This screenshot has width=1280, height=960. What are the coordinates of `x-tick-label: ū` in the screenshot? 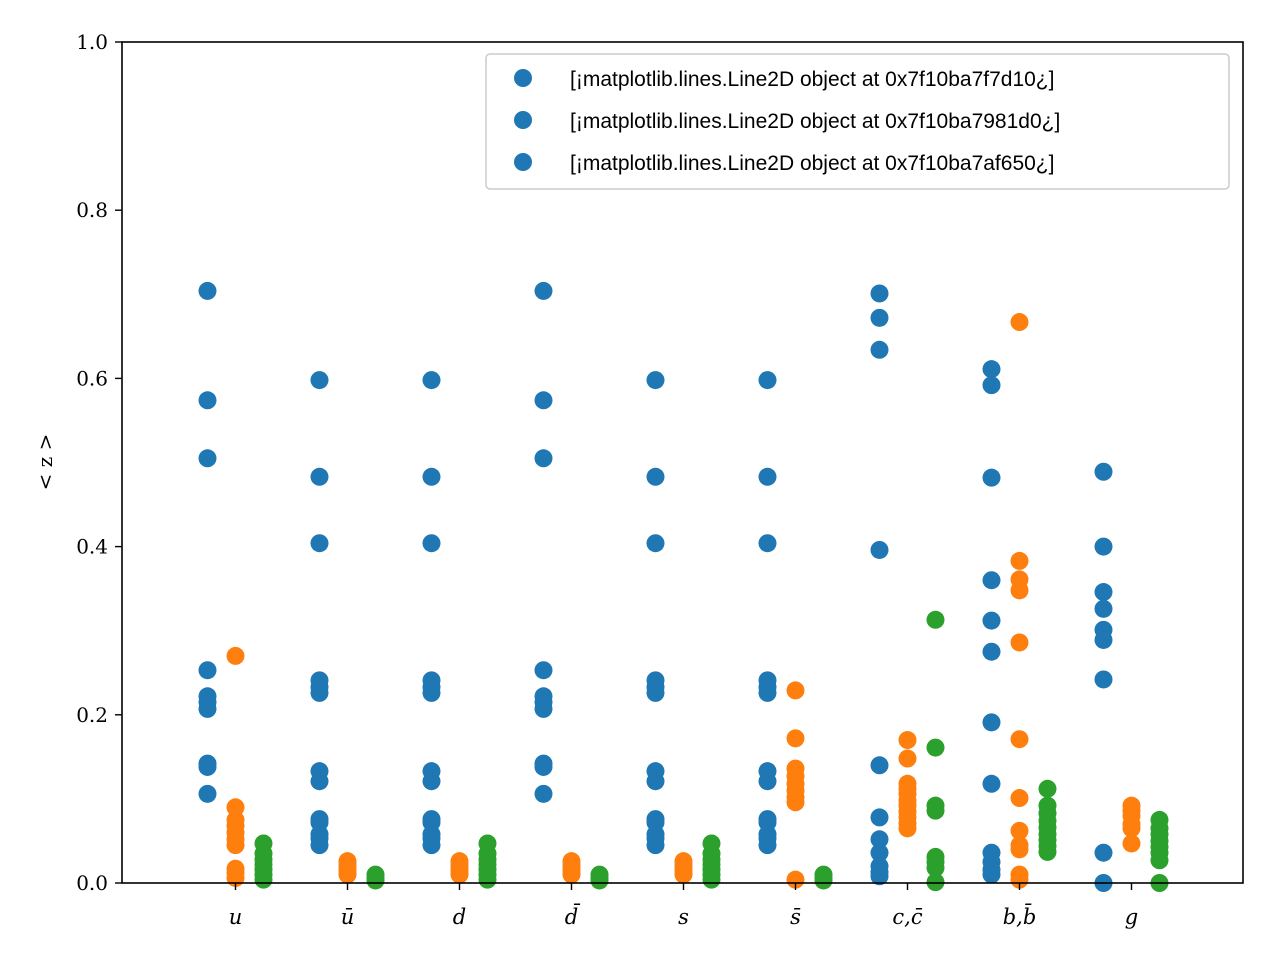 It's located at (348, 917).